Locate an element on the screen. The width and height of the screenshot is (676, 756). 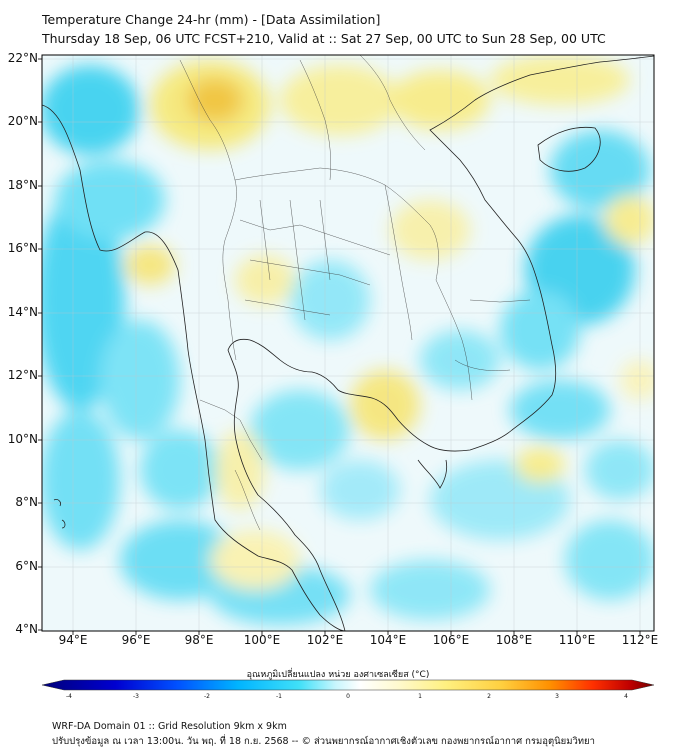
lat-label: 16°N is located at coordinates (22, 248).